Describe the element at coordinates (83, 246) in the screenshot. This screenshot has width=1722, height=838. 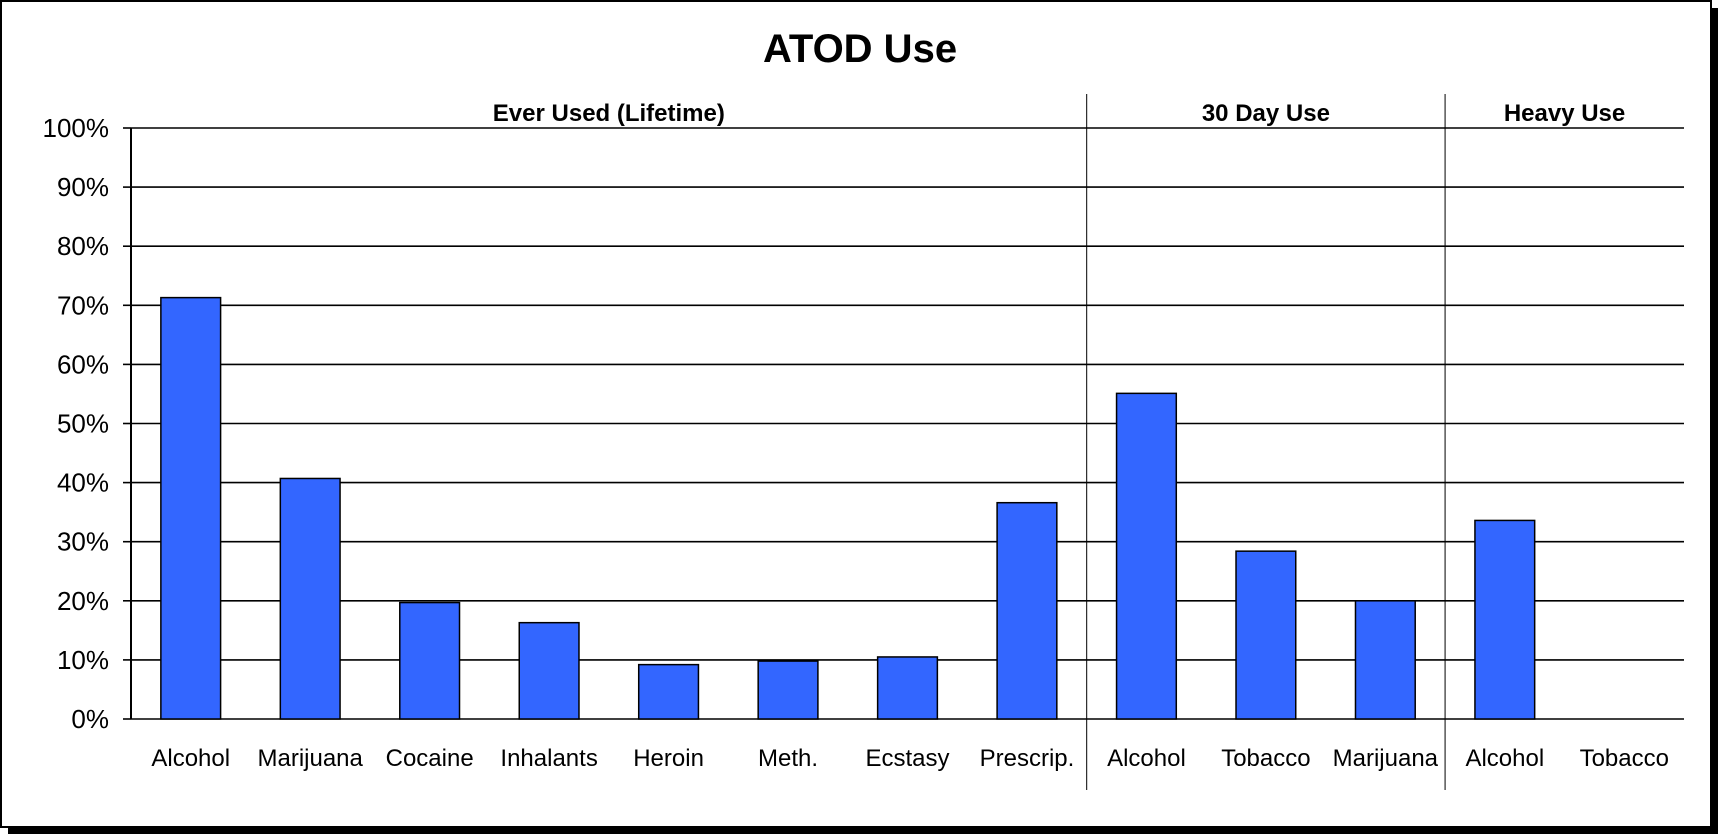
I see `y-tick-label: 80%` at that location.